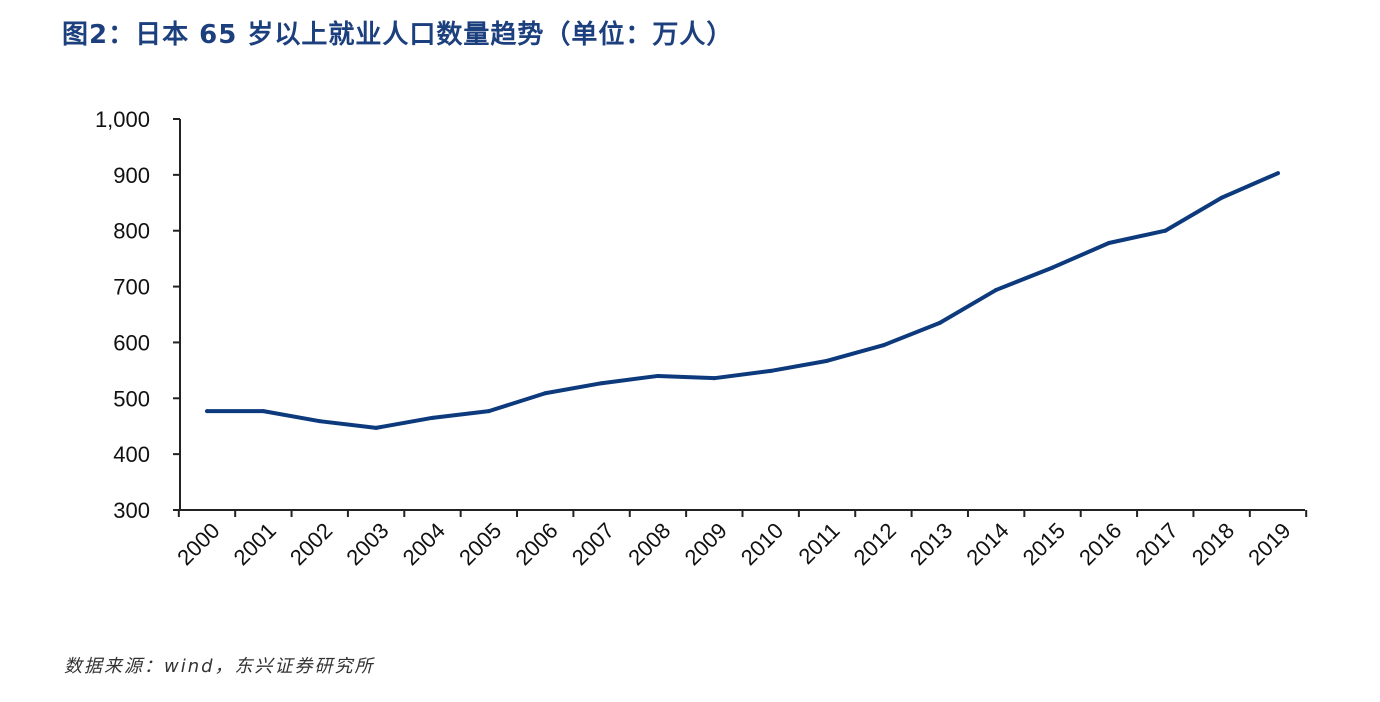  I want to click on x-tick-label: 2004, so click(424, 544).